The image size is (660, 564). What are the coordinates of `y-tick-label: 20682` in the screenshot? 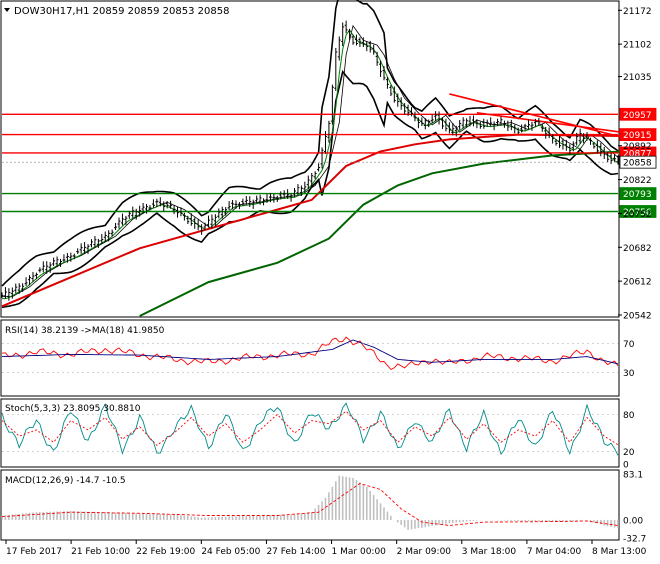 It's located at (637, 249).